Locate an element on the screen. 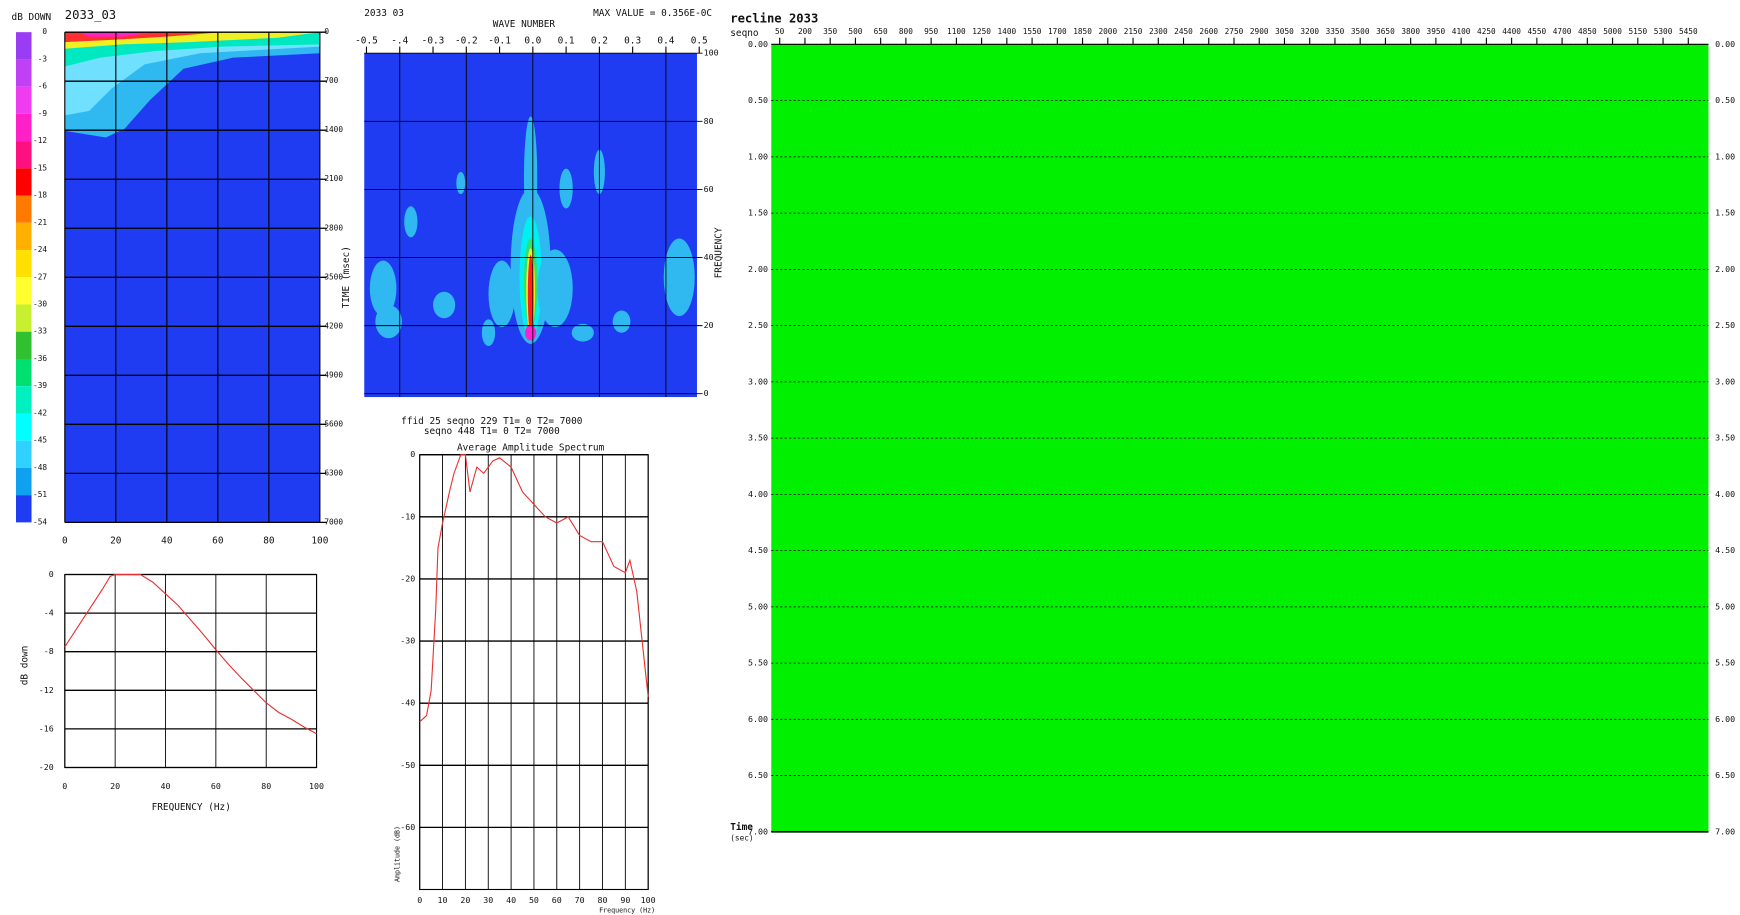  colorbar-tick-label: -27 is located at coordinates (40, 276).